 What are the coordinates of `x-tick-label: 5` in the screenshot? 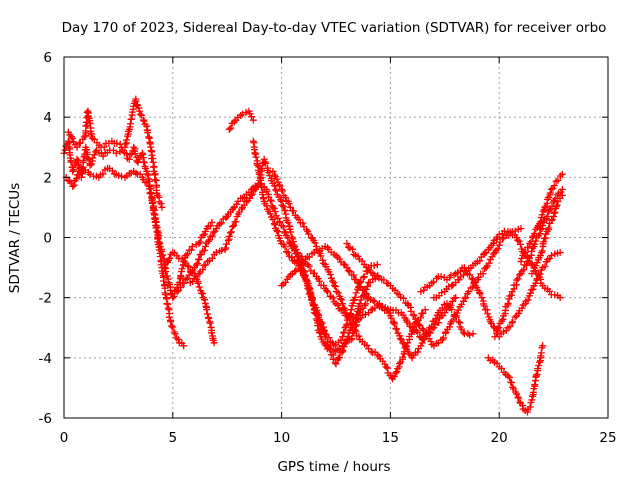 It's located at (173, 438).